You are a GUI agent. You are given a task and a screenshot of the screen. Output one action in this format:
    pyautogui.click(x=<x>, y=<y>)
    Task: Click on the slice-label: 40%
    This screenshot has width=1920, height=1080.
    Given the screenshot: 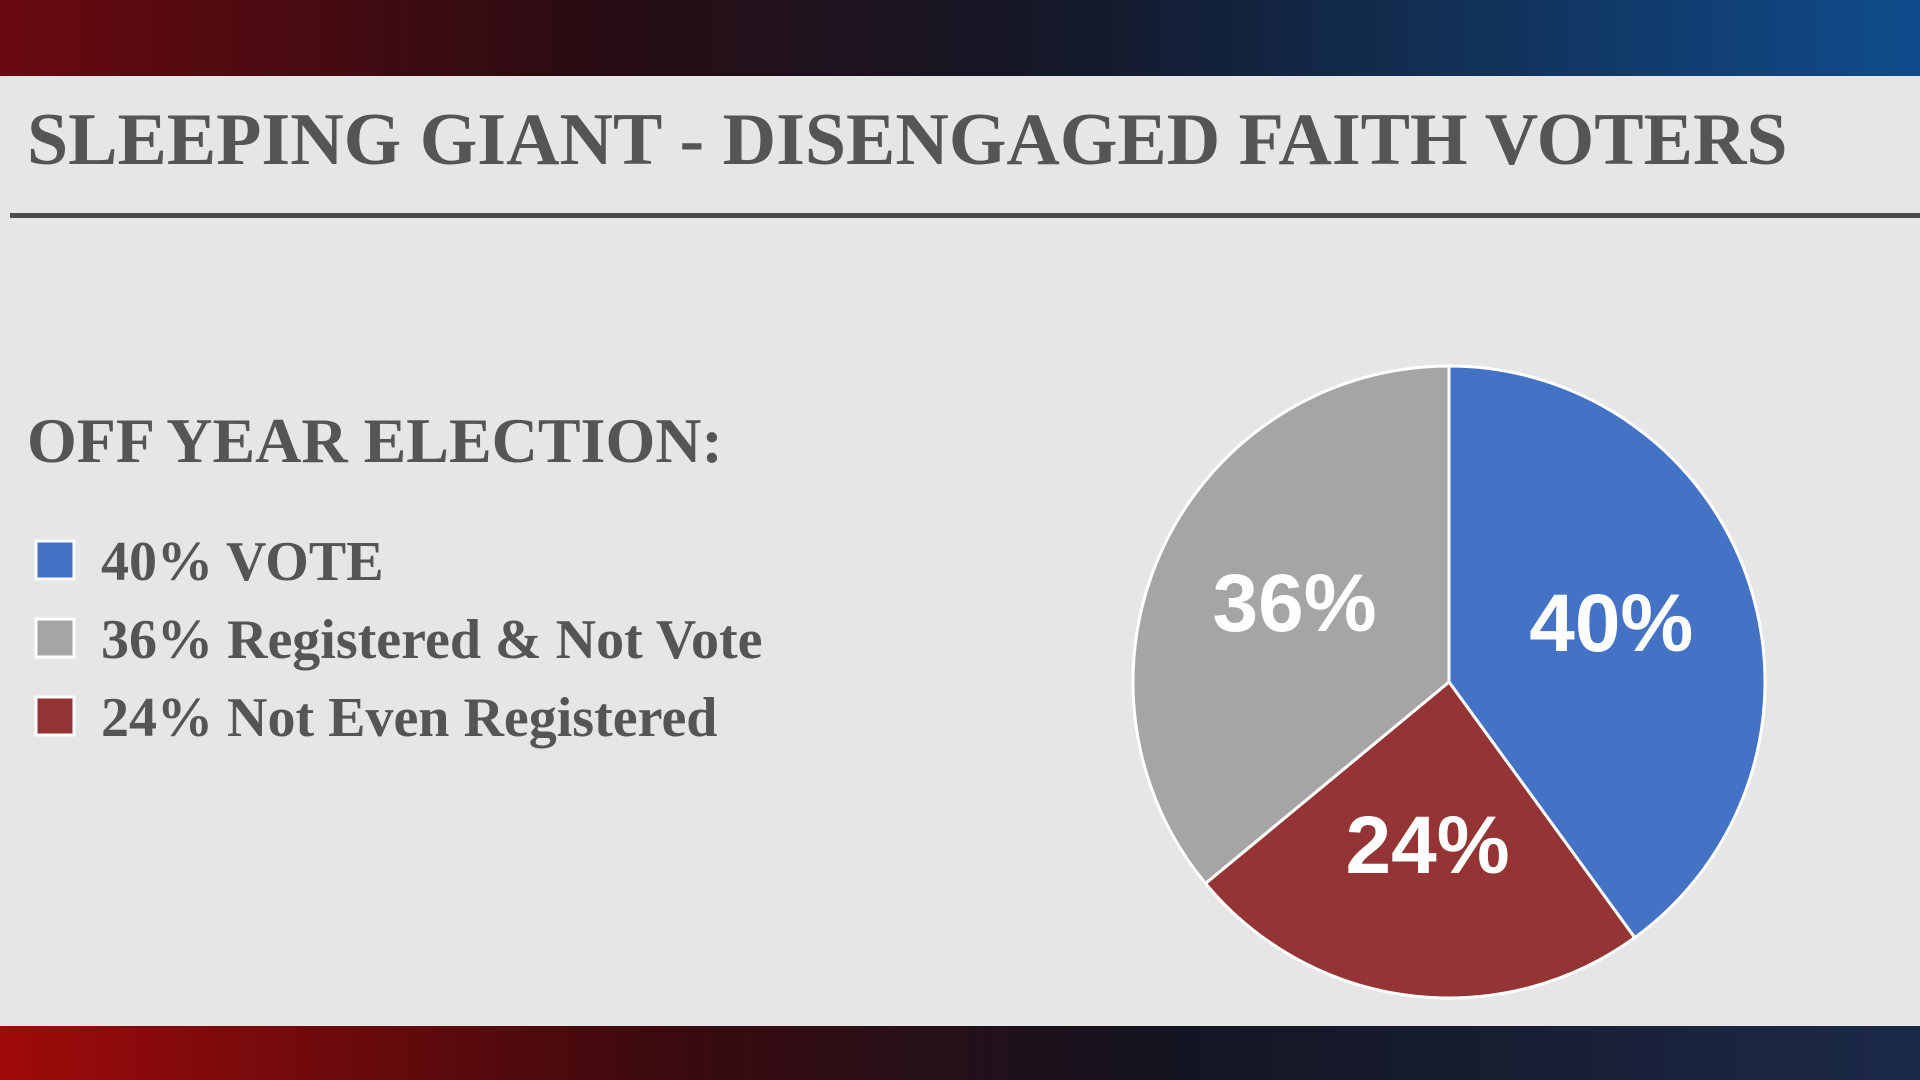 What is the action you would take?
    pyautogui.click(x=1611, y=623)
    